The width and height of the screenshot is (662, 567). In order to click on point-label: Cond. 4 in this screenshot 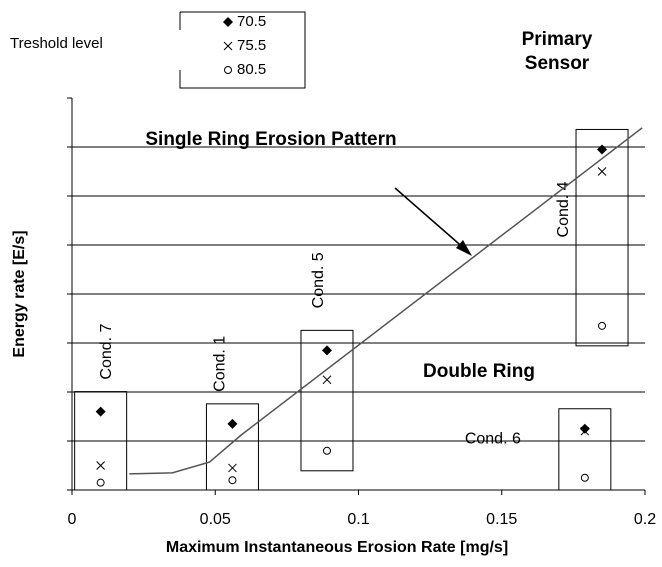, I will do `click(563, 209)`.